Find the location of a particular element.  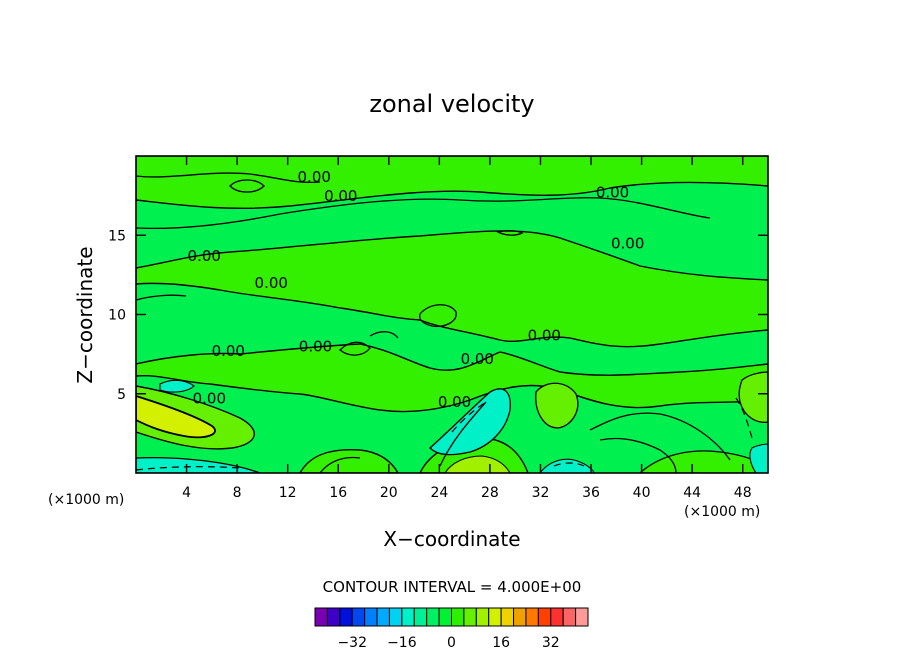

band-upper-positive is located at coordinates (452, 182).